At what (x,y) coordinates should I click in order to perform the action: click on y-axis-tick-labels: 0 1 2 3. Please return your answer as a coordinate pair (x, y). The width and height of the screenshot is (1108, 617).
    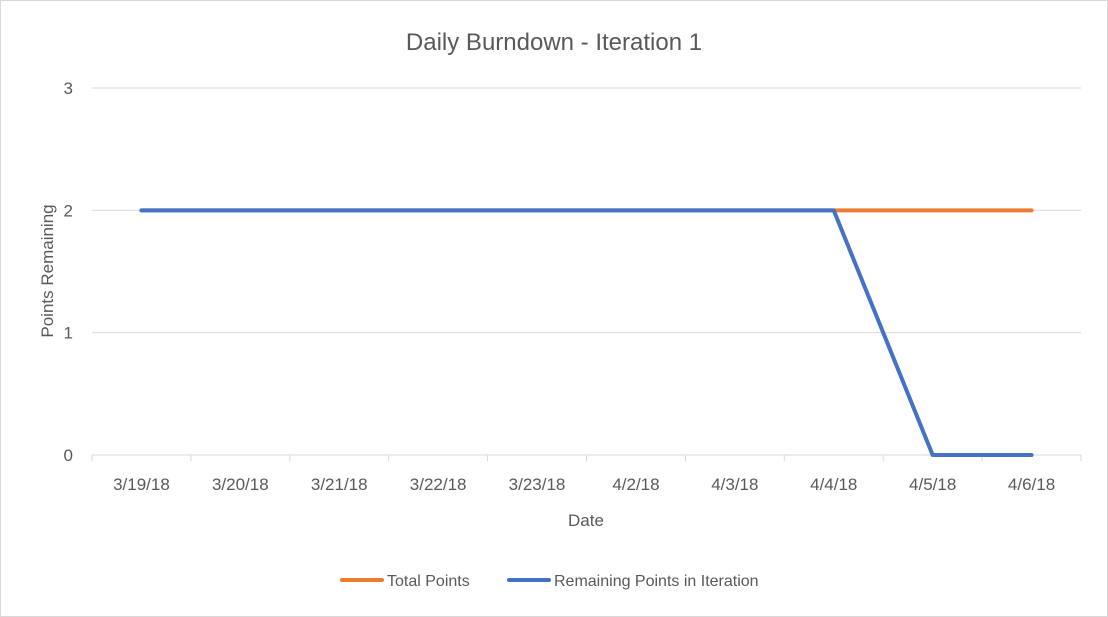
    Looking at the image, I should click on (68, 272).